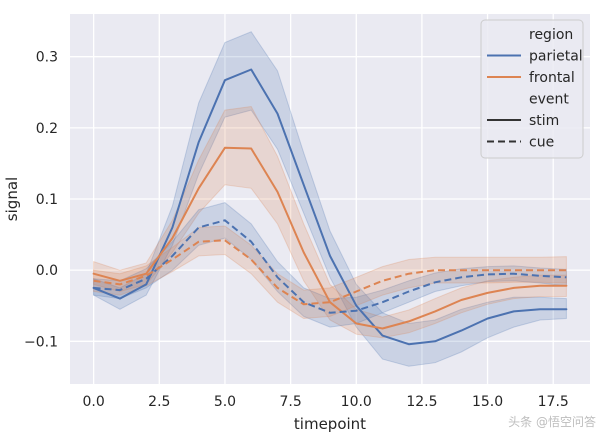 The width and height of the screenshot is (606, 436). I want to click on legend-title-event: event, so click(549, 100).